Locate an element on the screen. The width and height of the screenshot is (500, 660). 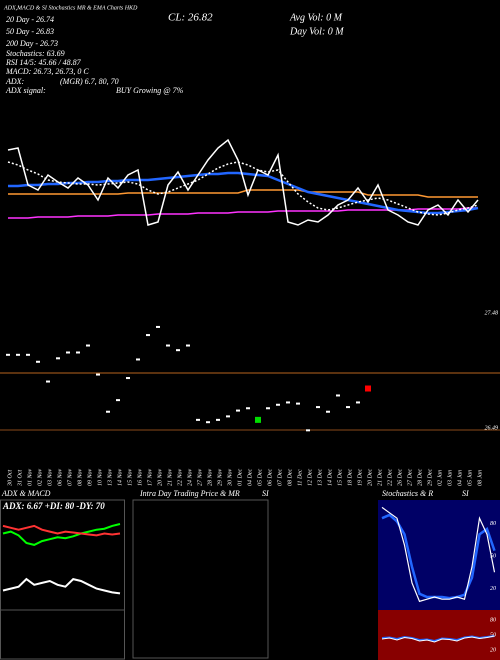
stoch: Stochastics: 63.69 is located at coordinates (35, 53).